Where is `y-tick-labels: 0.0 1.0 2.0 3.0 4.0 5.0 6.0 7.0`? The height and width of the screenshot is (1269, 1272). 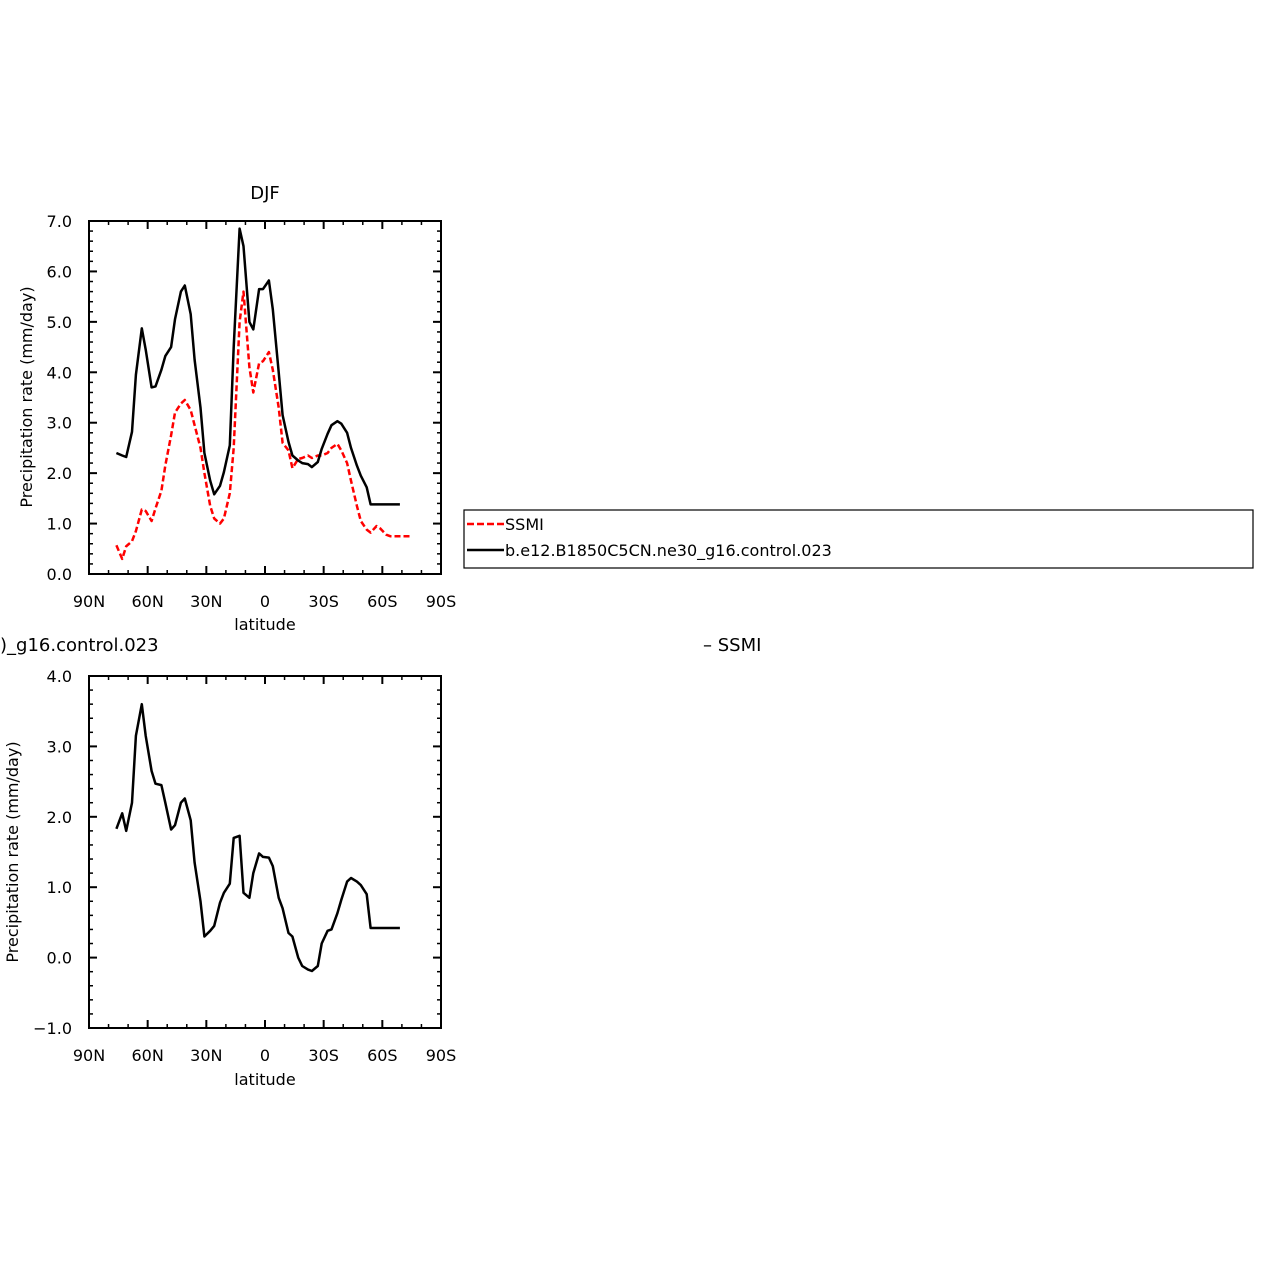 y-tick-labels: 0.0 1.0 2.0 3.0 4.0 5.0 6.0 7.0 is located at coordinates (59, 398).